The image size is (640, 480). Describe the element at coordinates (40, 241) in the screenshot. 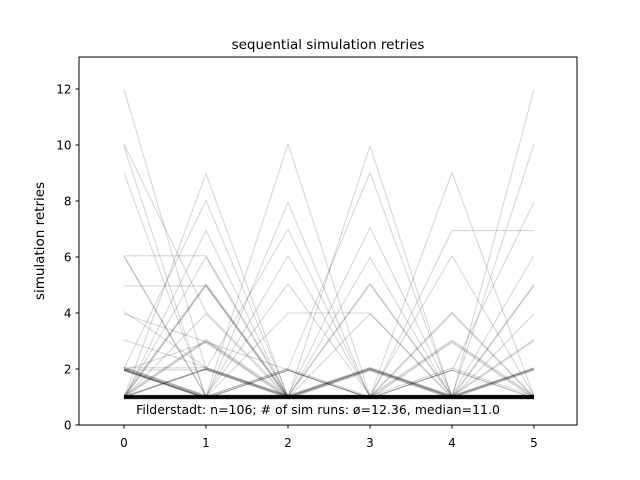

I see `y-axis-label: simulation retries` at that location.